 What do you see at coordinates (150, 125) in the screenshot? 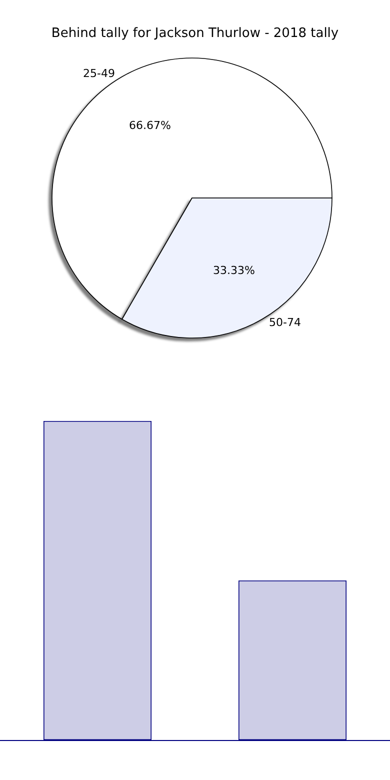
I see `data-label: 66.67%` at bounding box center [150, 125].